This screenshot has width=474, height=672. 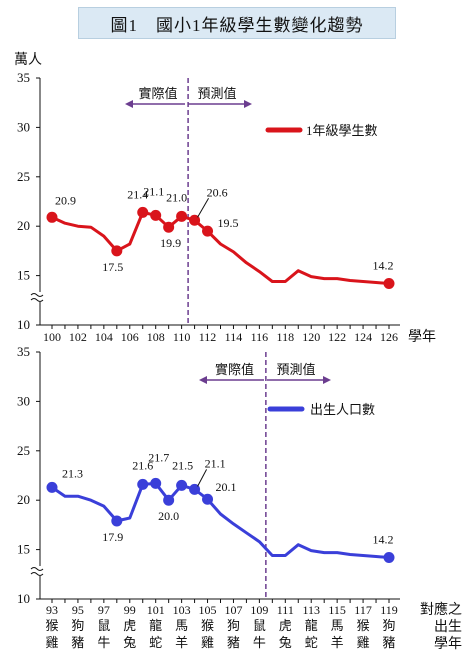 What do you see at coordinates (137, 194) in the screenshot?
I see `data-label: 21.4` at bounding box center [137, 194].